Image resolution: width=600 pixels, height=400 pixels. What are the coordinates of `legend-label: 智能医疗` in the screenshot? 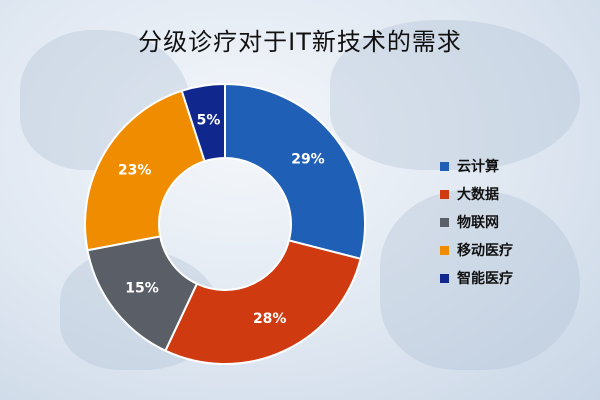 It's located at (485, 279).